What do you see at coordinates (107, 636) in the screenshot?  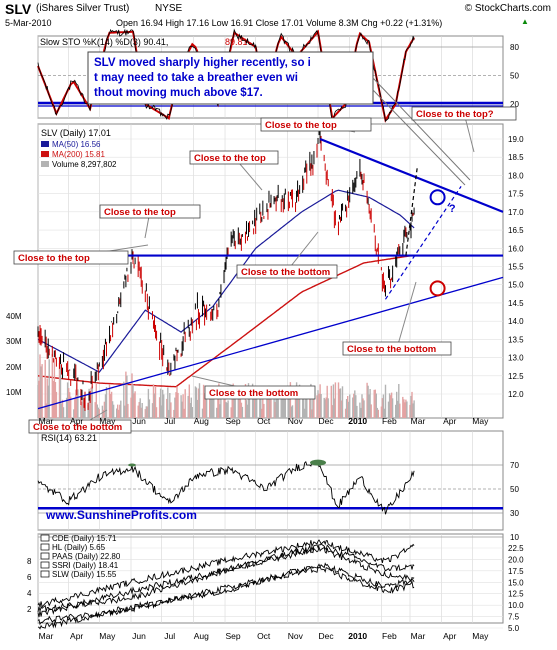 I see `x-axis-label: May` at bounding box center [107, 636].